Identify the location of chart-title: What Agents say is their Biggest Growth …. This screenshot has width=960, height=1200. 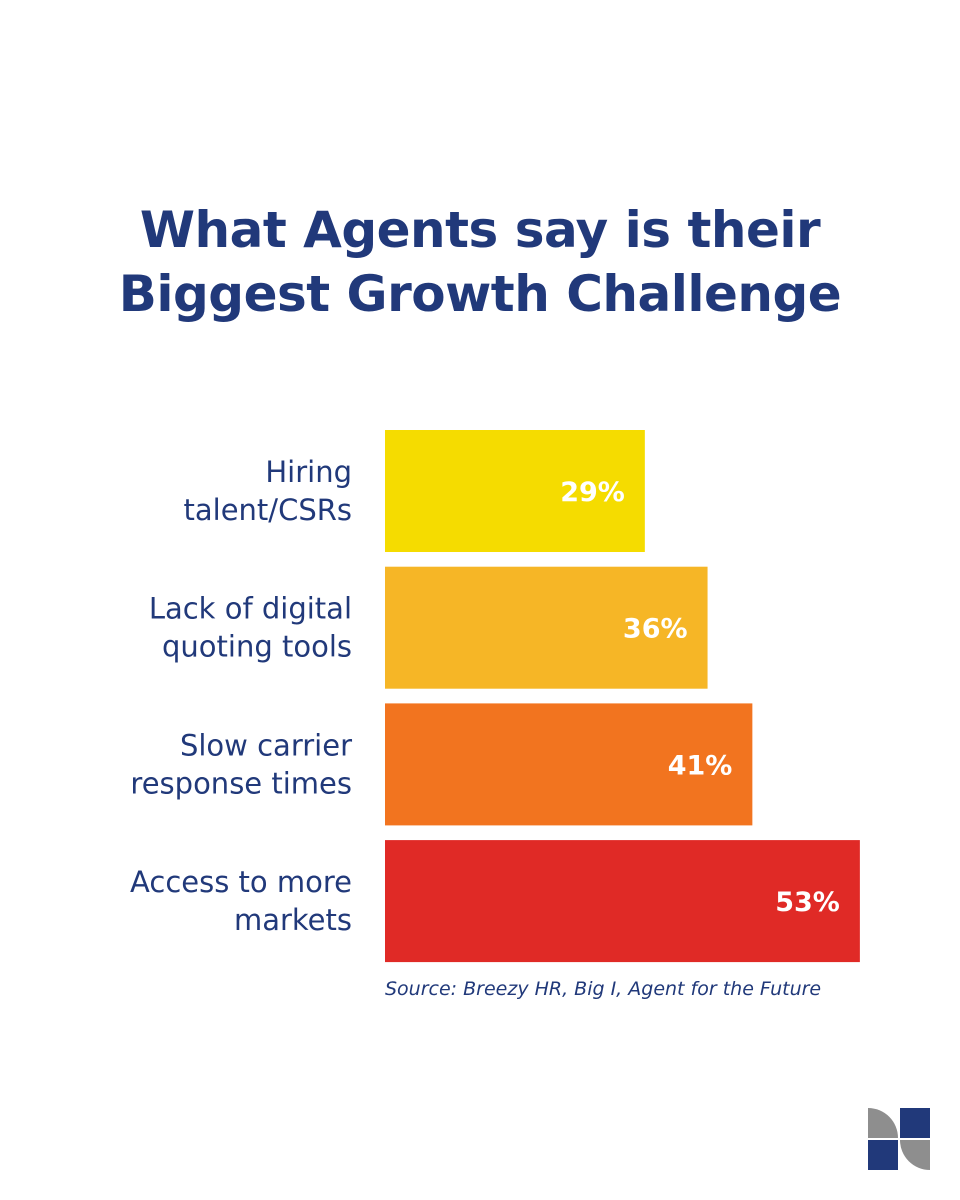
(480, 262).